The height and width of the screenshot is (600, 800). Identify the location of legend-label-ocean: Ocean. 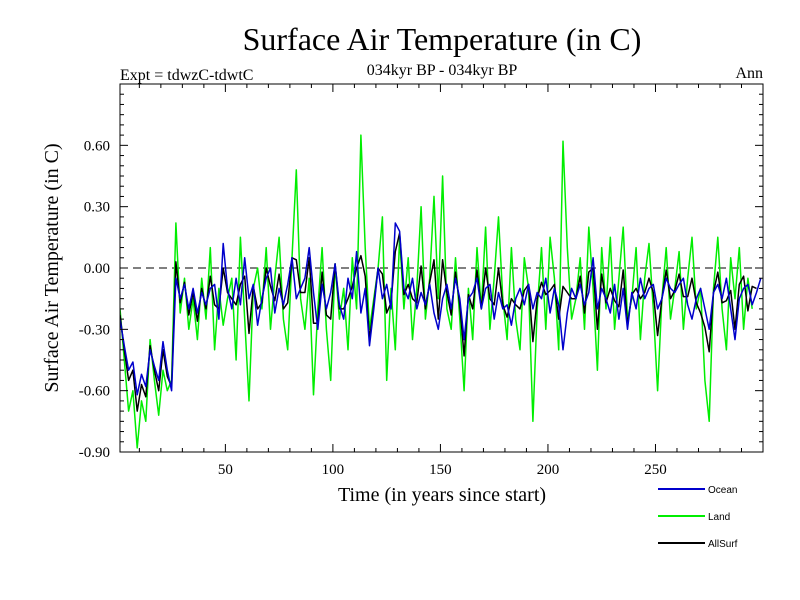
(722, 490).